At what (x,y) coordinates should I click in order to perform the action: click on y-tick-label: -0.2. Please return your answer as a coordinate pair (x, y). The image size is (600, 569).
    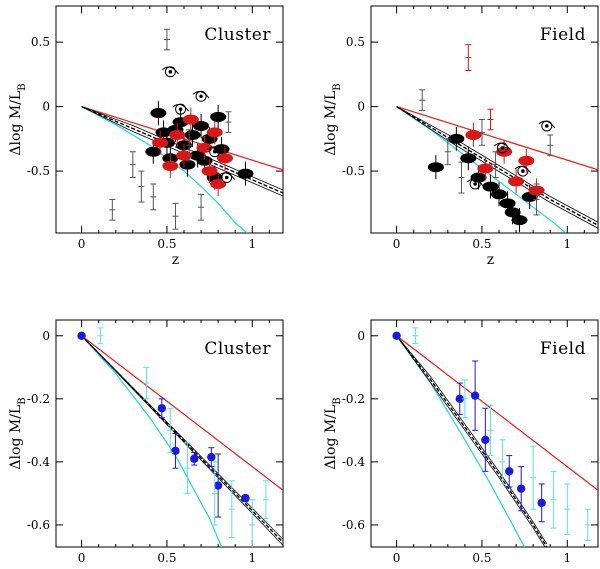
    Looking at the image, I should click on (38, 399).